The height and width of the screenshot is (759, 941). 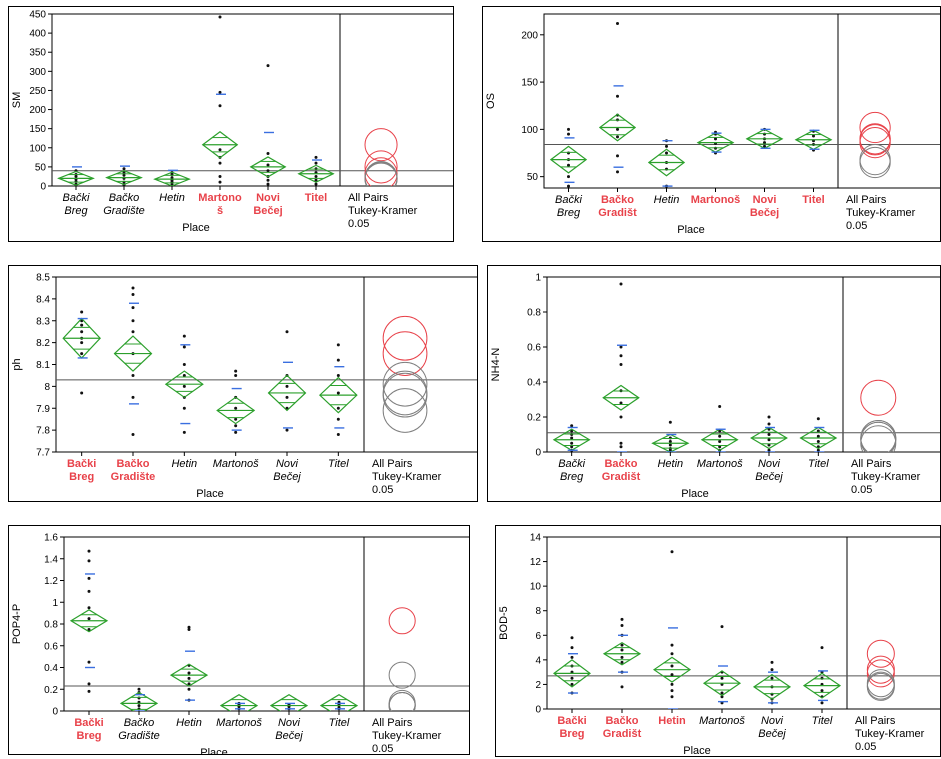 I want to click on panel-frame, so click(x=231, y=124).